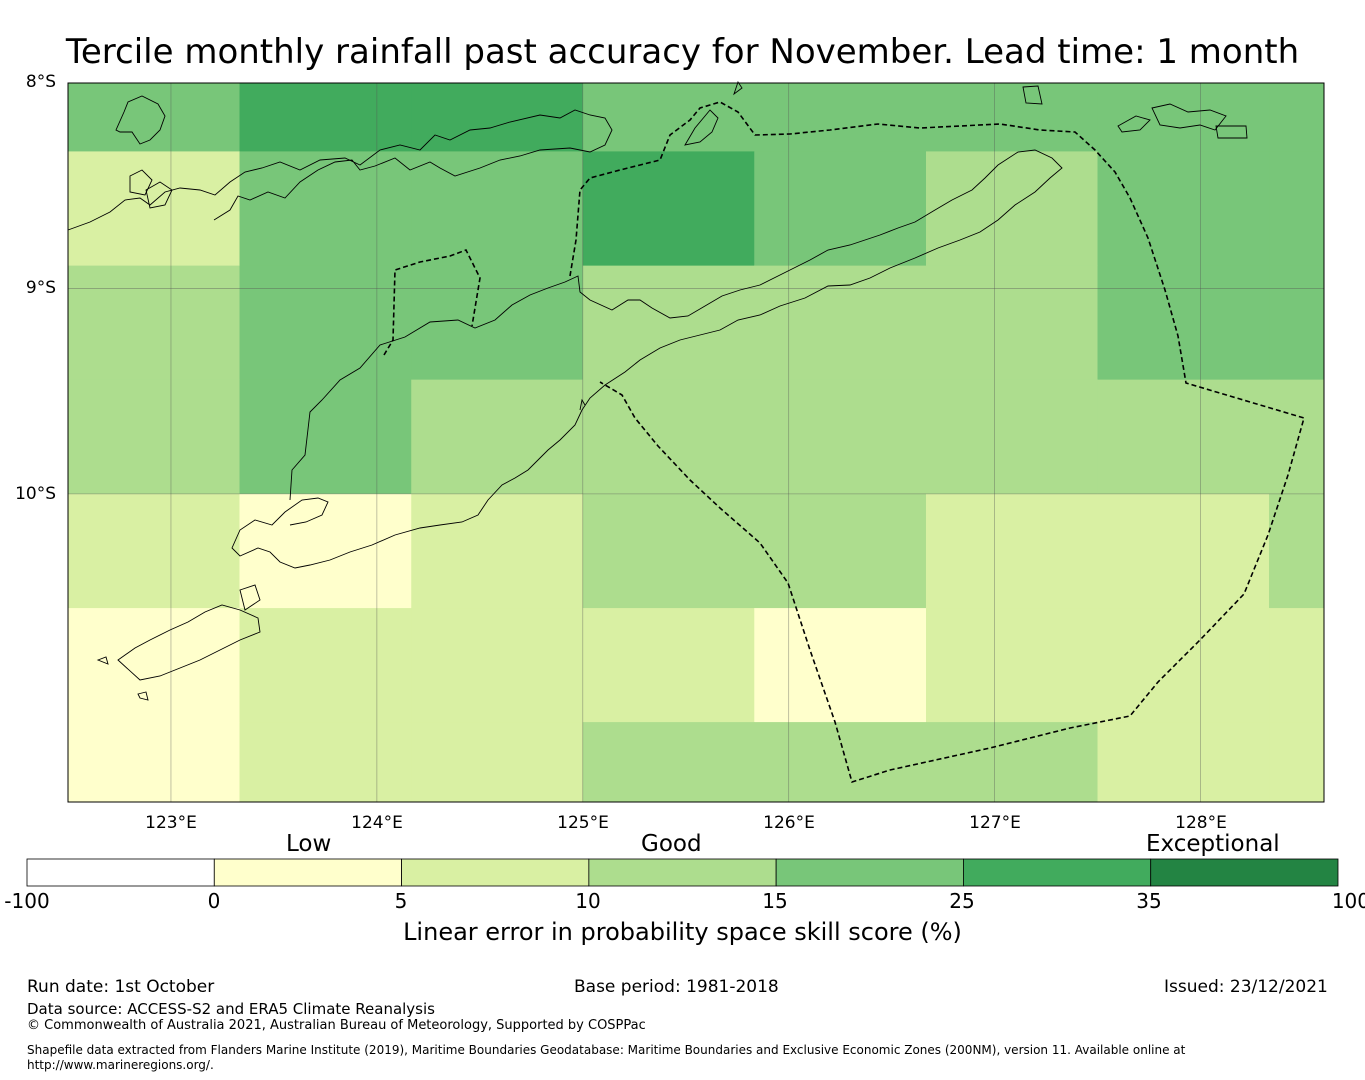  What do you see at coordinates (676, 987) in the screenshot?
I see `base-period: Base period: 1981-2018` at bounding box center [676, 987].